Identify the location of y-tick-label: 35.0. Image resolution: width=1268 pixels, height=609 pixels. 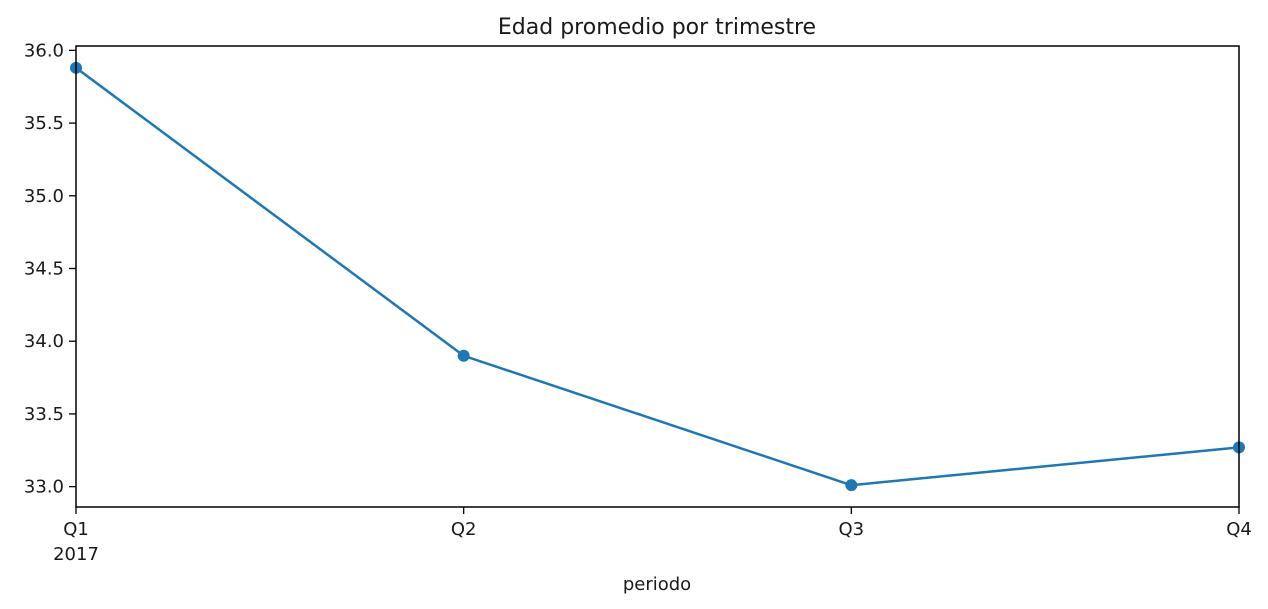
(44, 196).